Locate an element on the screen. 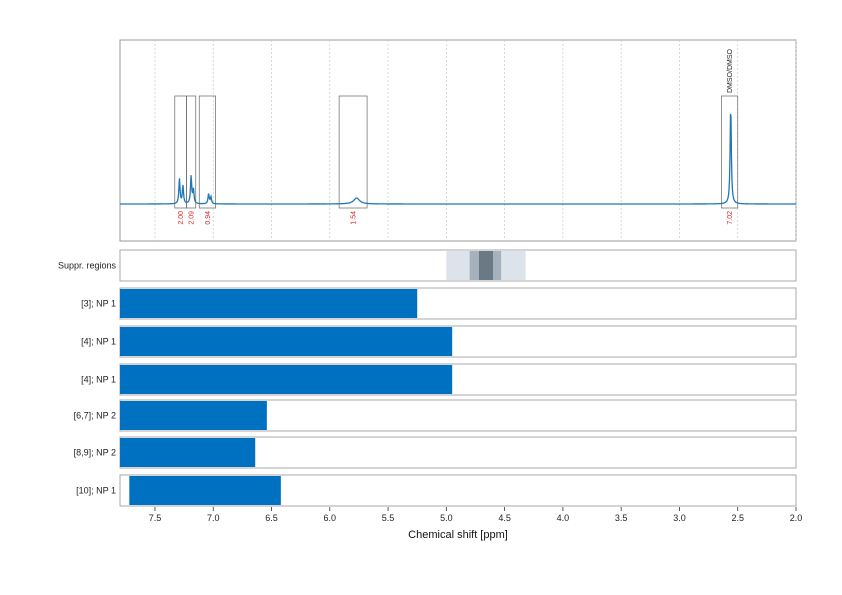 The height and width of the screenshot is (595, 842). x-tick-label: 6.5 is located at coordinates (271, 518).